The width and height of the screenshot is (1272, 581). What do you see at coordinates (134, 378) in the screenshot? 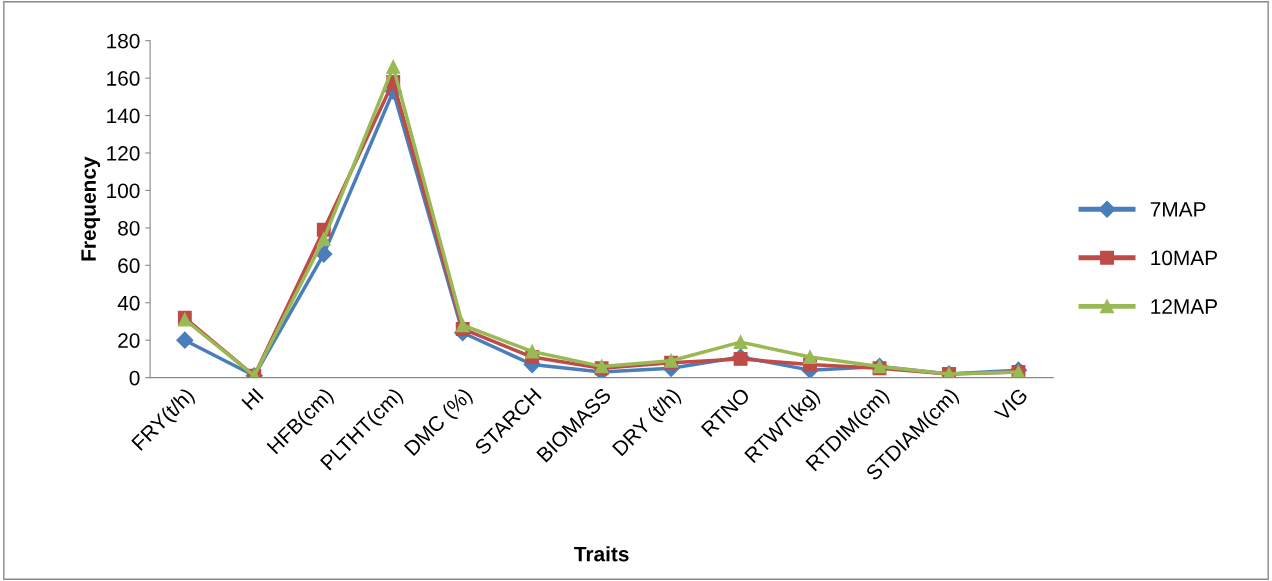
I see `y-tick-label: 0` at bounding box center [134, 378].